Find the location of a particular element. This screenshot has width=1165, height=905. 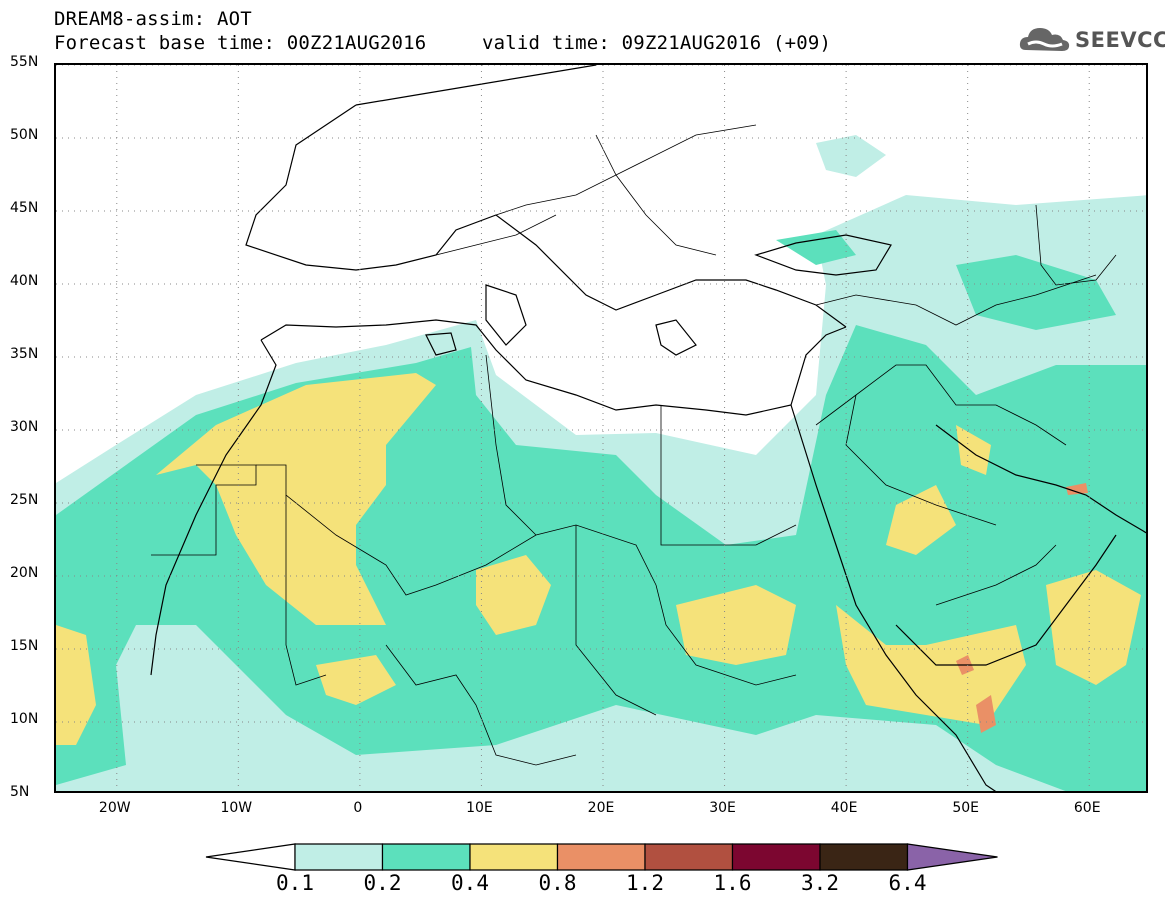

colorbar-label: 6.4 is located at coordinates (907, 883).